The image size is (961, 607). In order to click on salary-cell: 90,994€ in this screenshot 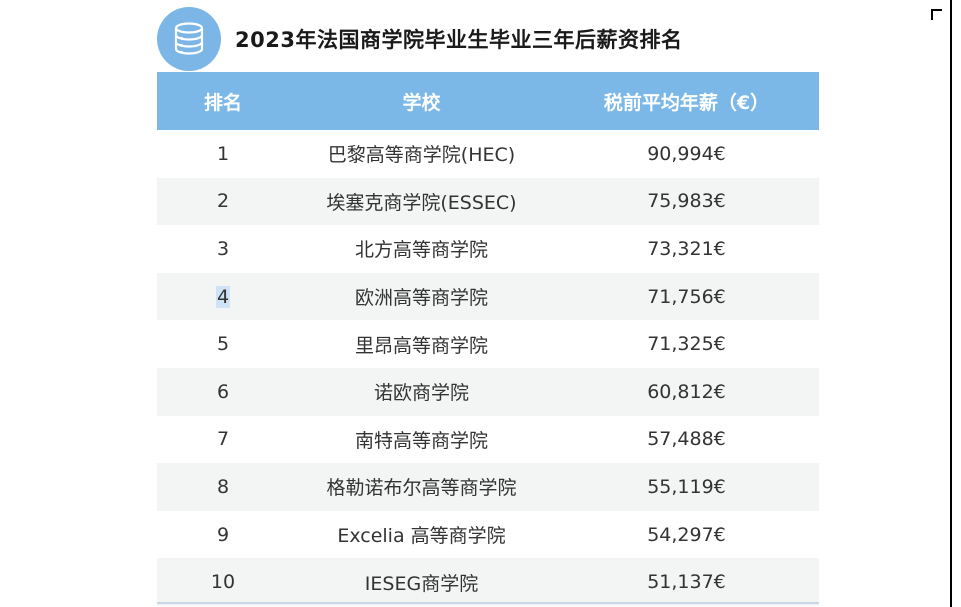, I will do `click(686, 153)`.